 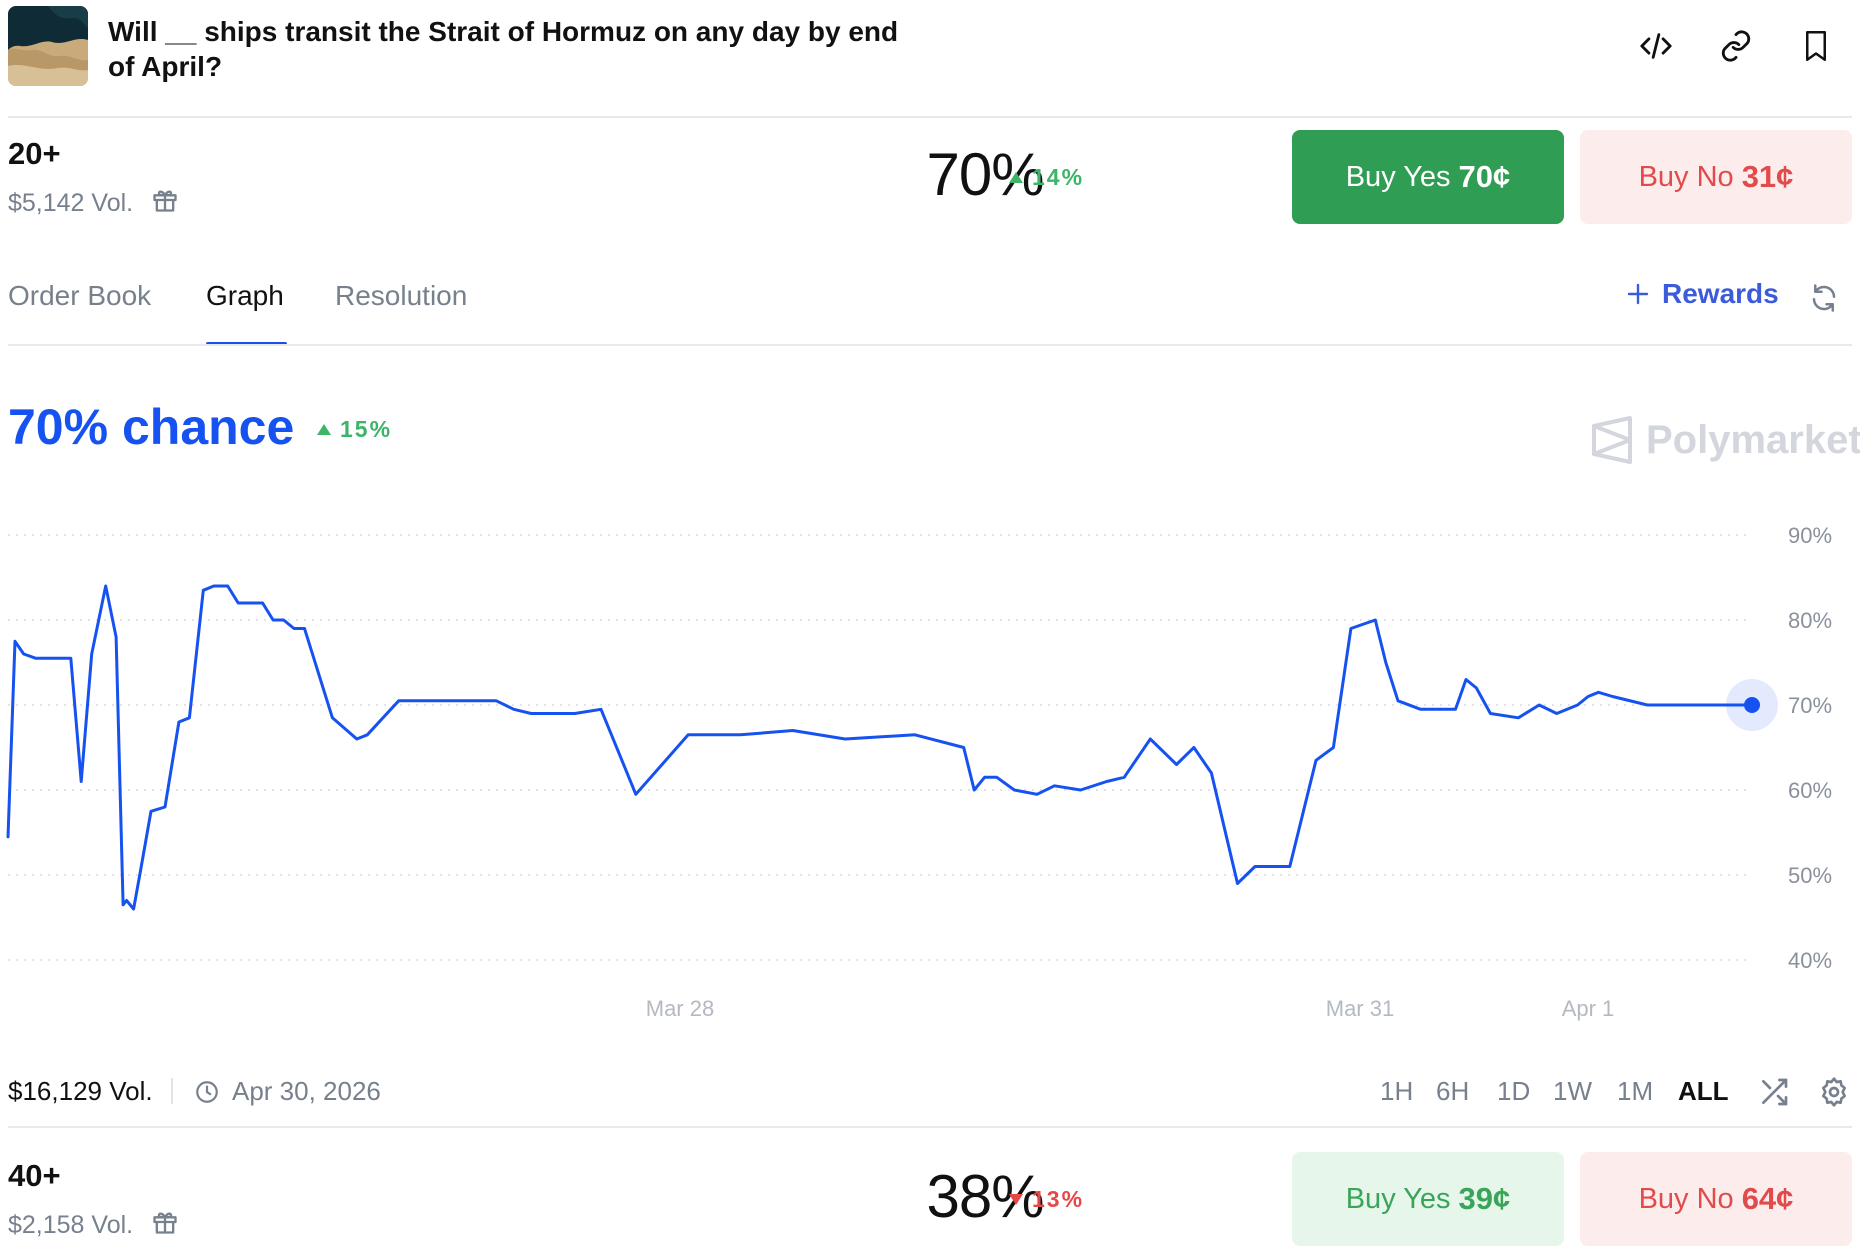 I want to click on rewards-label: Rewards, so click(x=1720, y=293).